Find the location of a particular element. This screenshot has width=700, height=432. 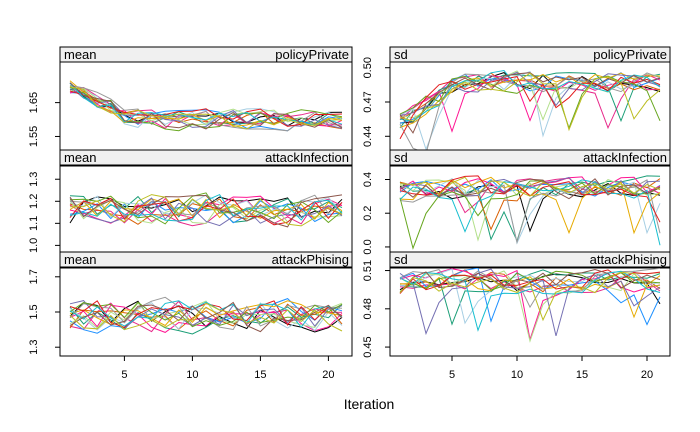

panel-mean-attackPhising: mean attackPhising 1.3 1.5 1.7 5 10 15 20 is located at coordinates (190, 316).